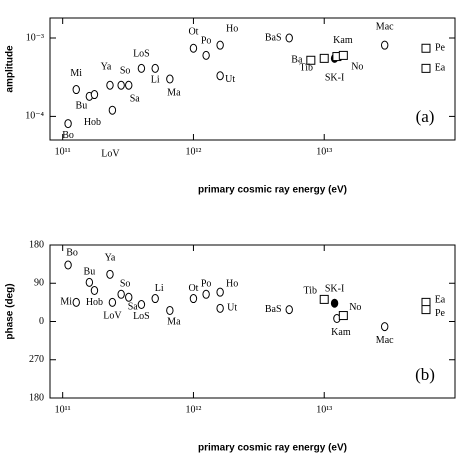 The height and width of the screenshot is (463, 463). I want to click on y-tick-label: 10⁻⁴, so click(34, 116).